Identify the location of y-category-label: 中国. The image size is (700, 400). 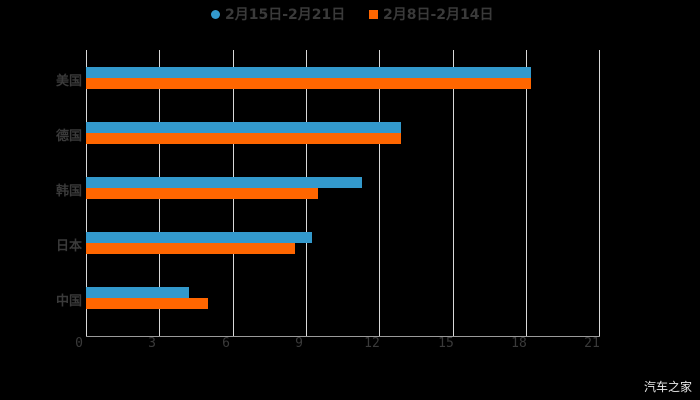
(68, 301).